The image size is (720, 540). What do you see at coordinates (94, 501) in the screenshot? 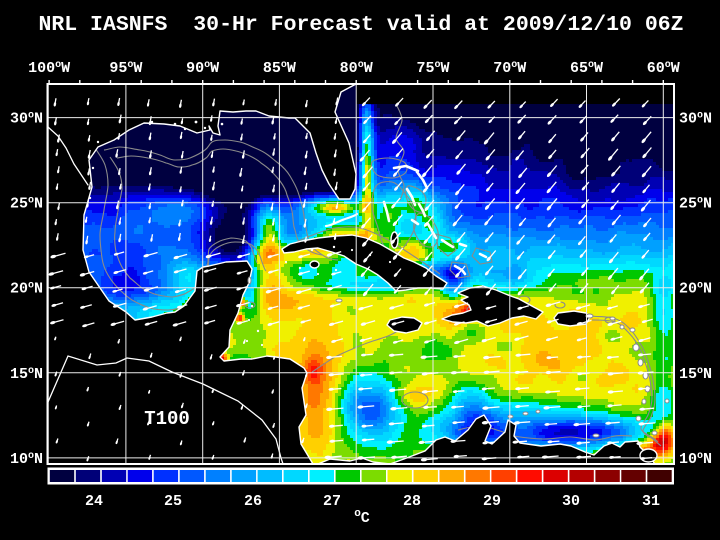
I see `svg-text: 24` at bounding box center [94, 501].